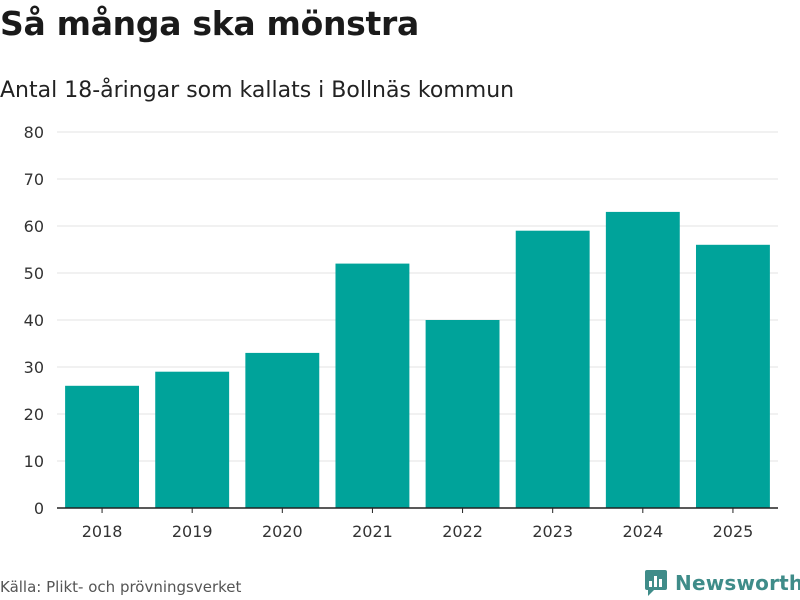  I want to click on brand-logo: Newsworthy, so click(722, 583).